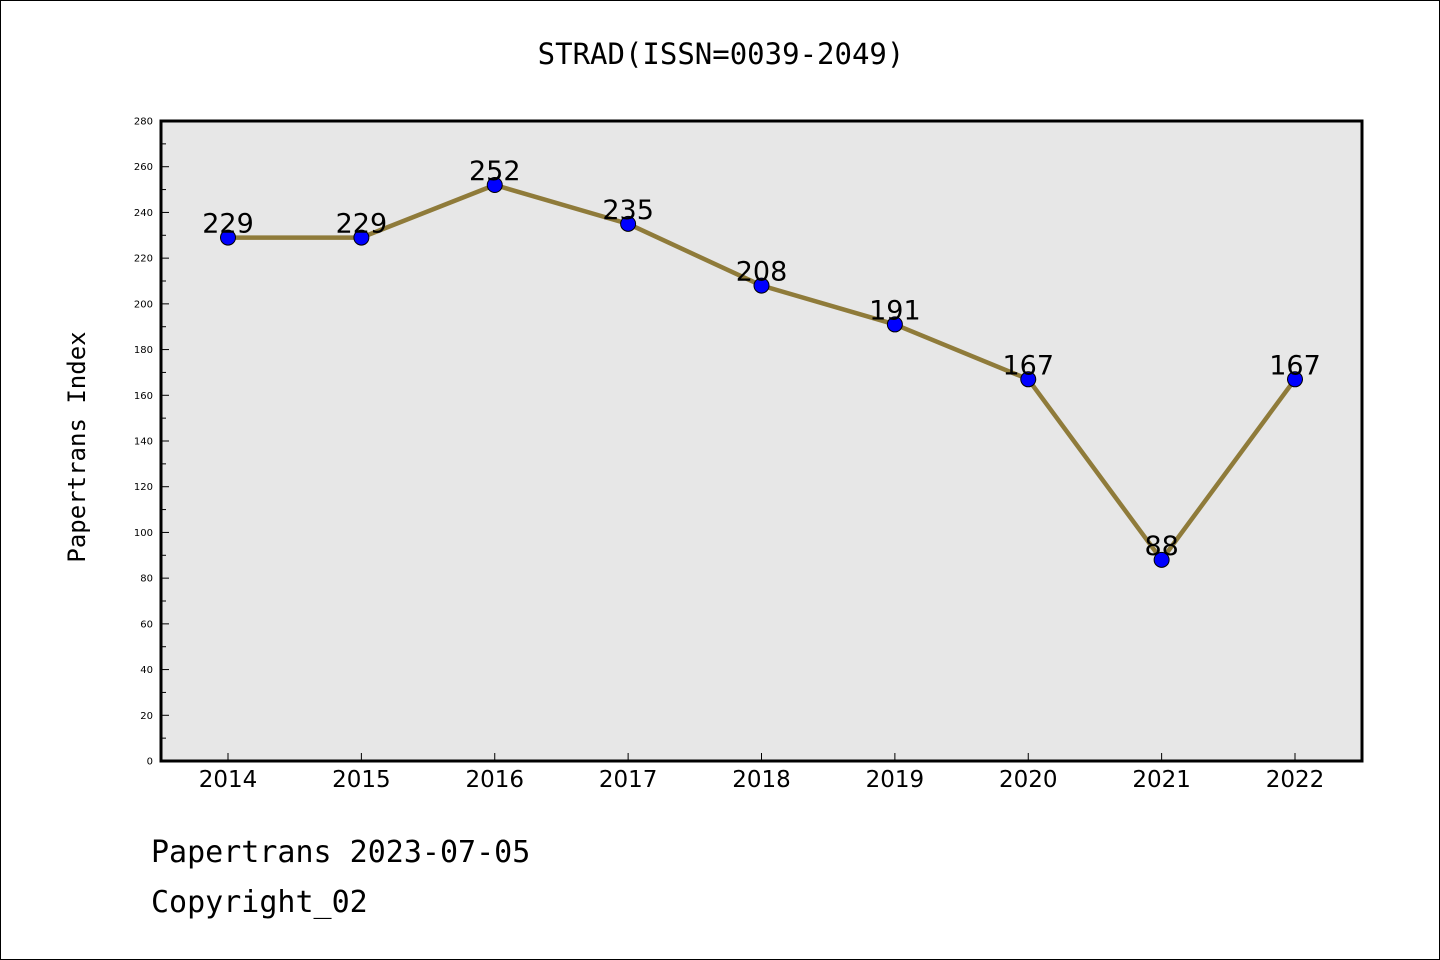 This screenshot has height=960, width=1440. I want to click on y-tick-label: 260, so click(143, 167).